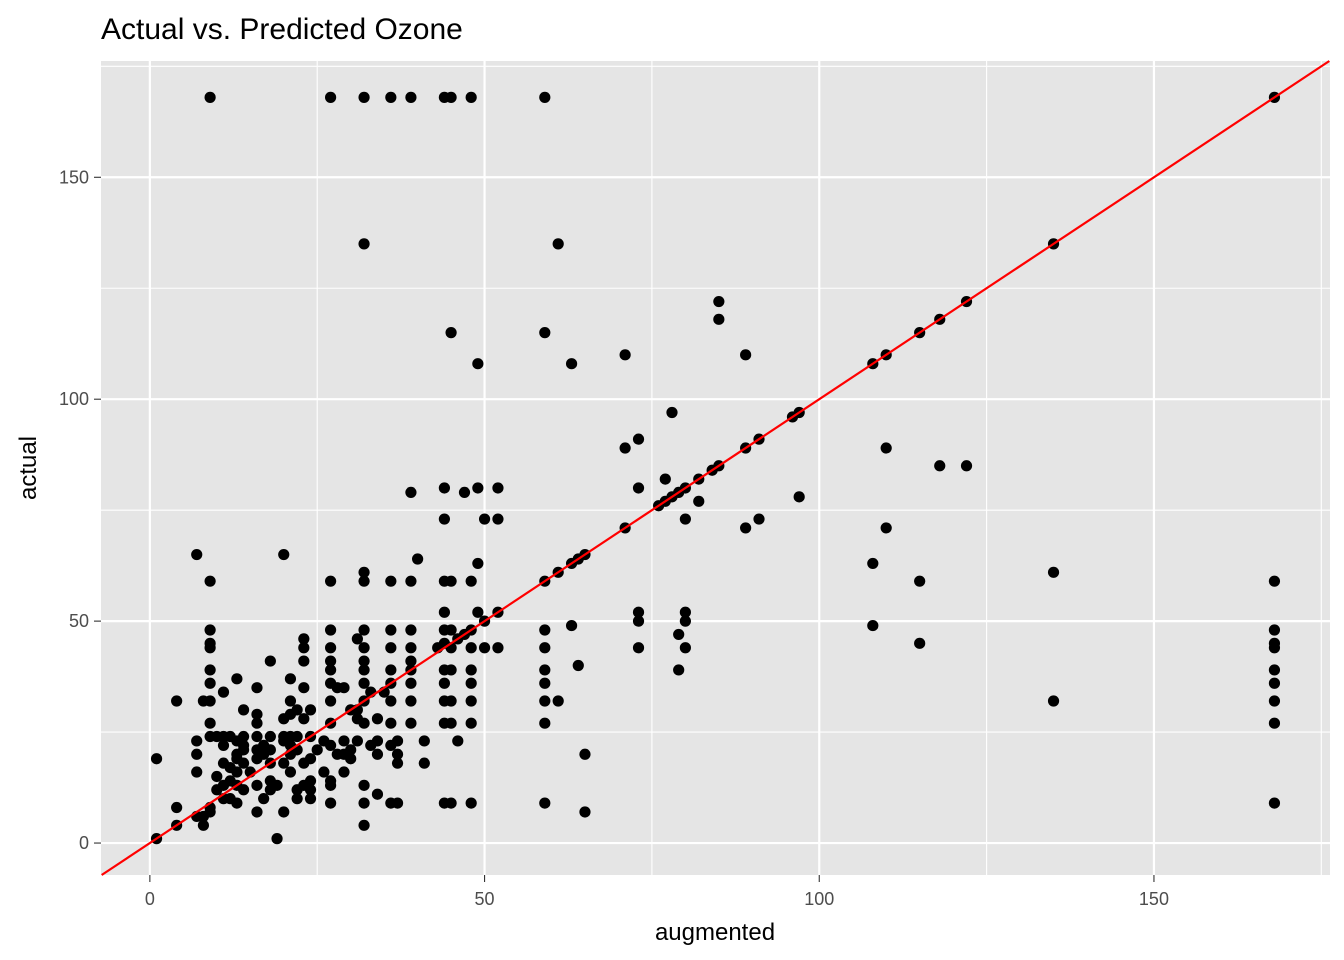 Image resolution: width=1344 pixels, height=960 pixels. What do you see at coordinates (84, 843) in the screenshot?
I see `y-tick-label: 0` at bounding box center [84, 843].